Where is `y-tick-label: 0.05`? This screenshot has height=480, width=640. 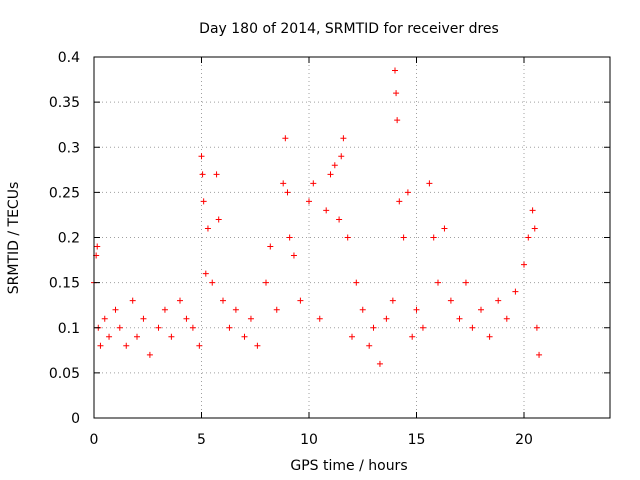
y-tick-label: 0.05 is located at coordinates (64, 374).